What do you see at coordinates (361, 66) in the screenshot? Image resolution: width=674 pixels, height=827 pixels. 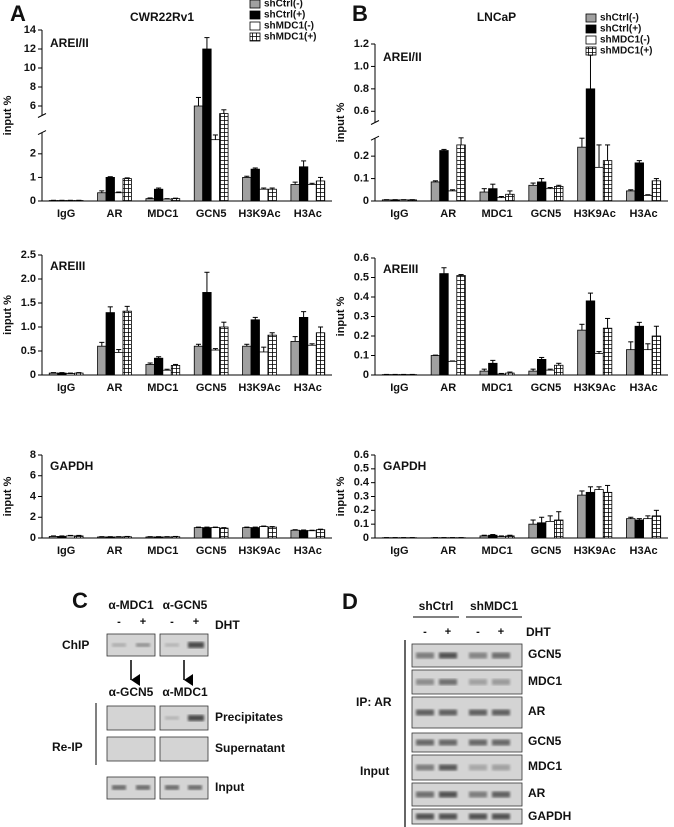 I see `y-tick-label: 1.0` at bounding box center [361, 66].